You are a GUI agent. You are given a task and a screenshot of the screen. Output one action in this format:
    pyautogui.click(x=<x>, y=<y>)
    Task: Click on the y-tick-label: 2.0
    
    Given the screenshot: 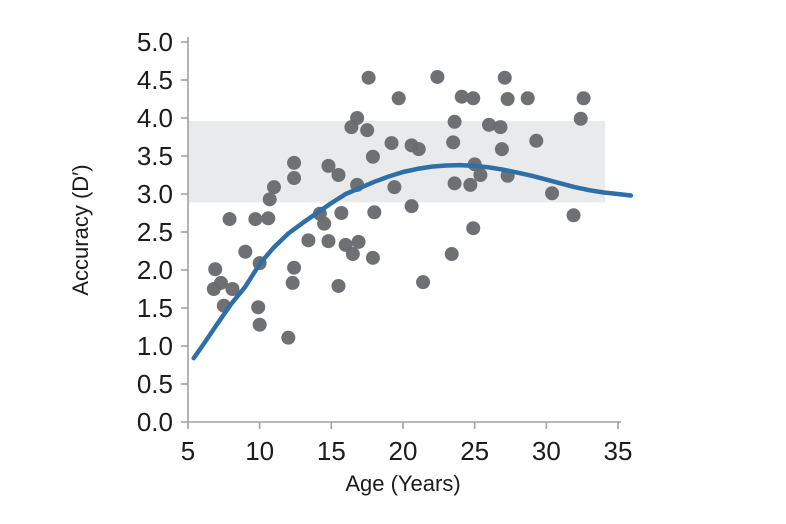 What is the action you would take?
    pyautogui.click(x=155, y=270)
    